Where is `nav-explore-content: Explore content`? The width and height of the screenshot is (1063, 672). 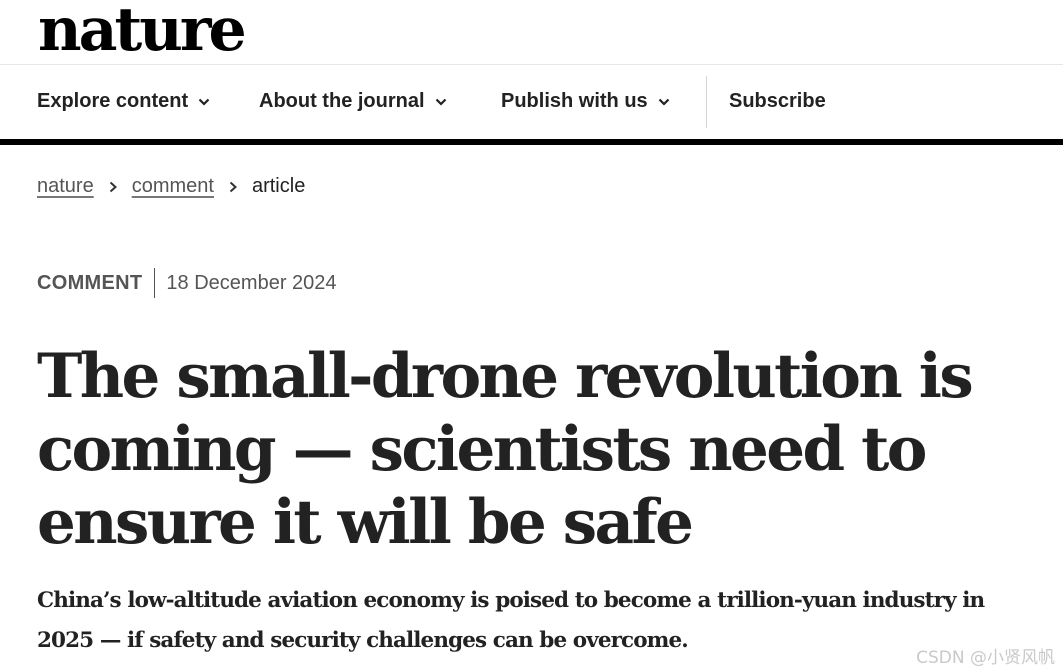
nav-explore-content: Explore content is located at coordinates (123, 101).